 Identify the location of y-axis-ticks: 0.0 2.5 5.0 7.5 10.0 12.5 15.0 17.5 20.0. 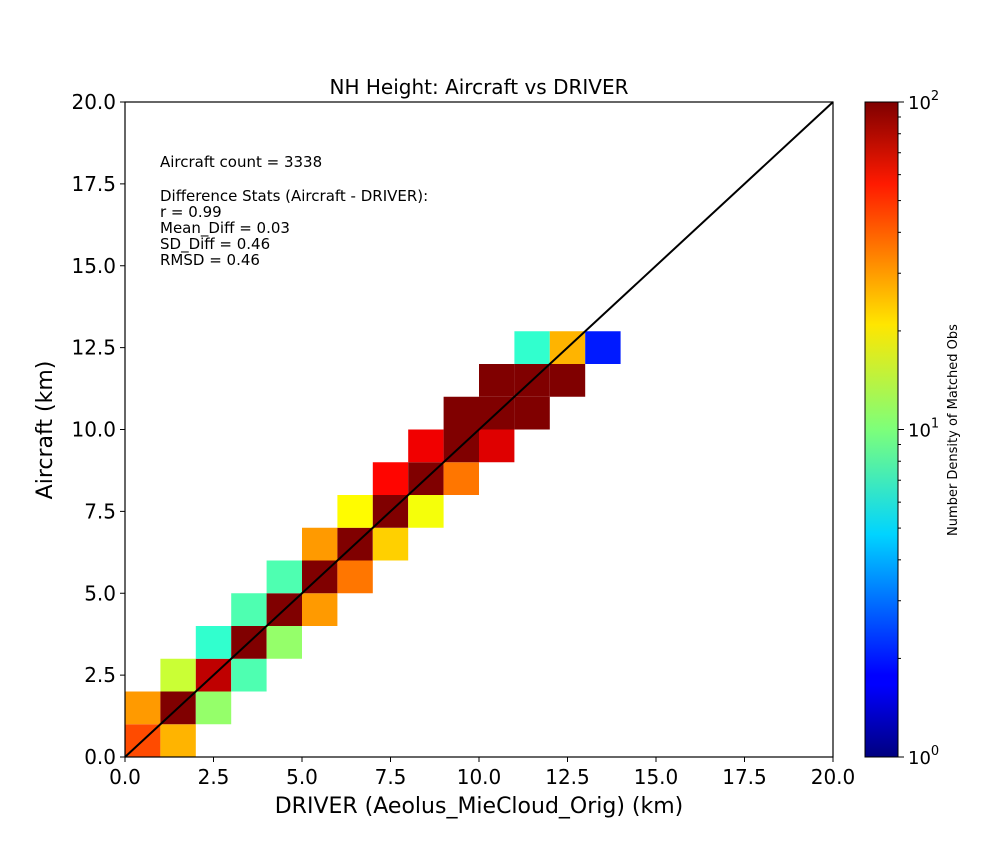
(98, 429).